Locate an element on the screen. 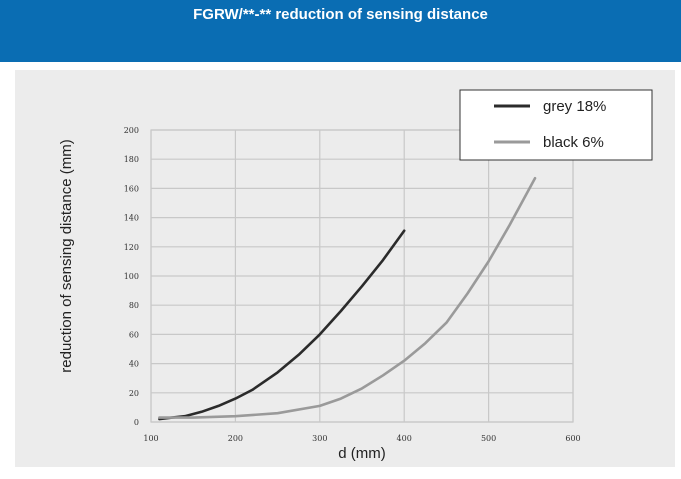  y-tick-label: 180 is located at coordinates (131, 159).